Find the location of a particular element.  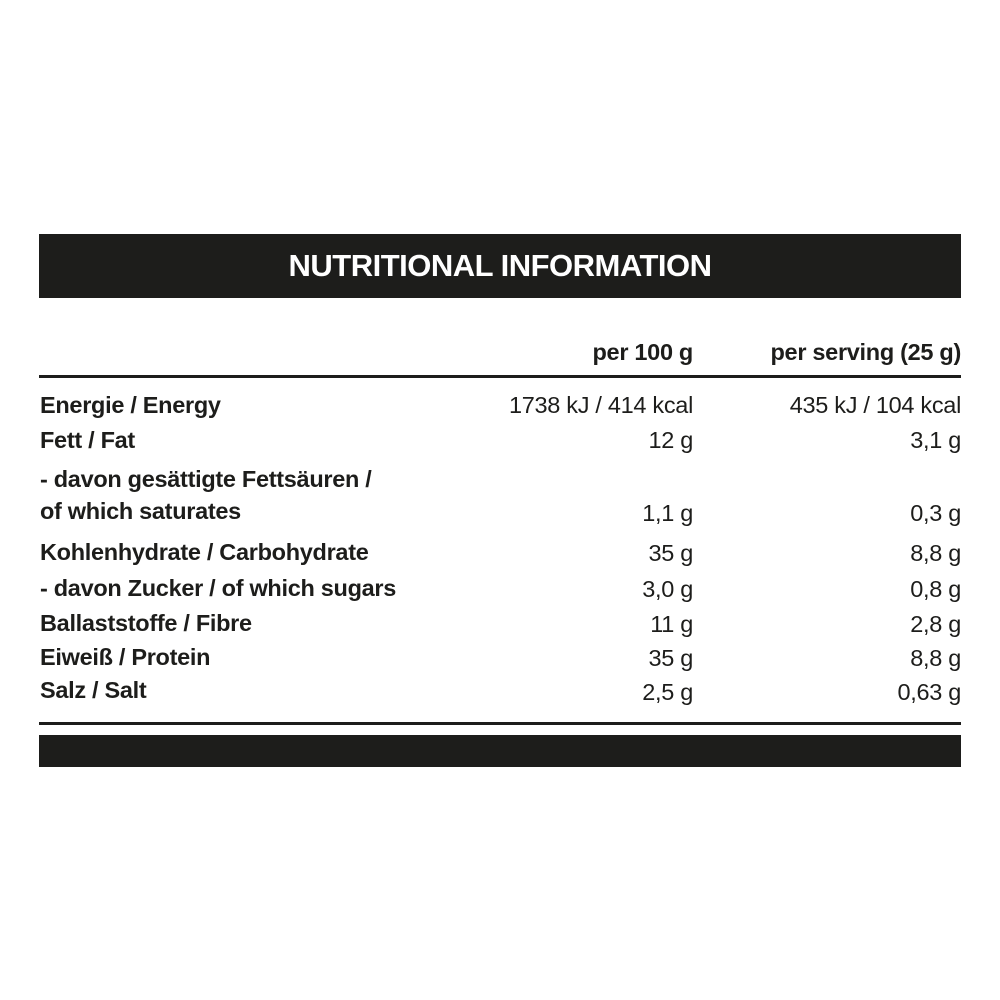

value-per-100g: 3,0 g is located at coordinates (667, 589).